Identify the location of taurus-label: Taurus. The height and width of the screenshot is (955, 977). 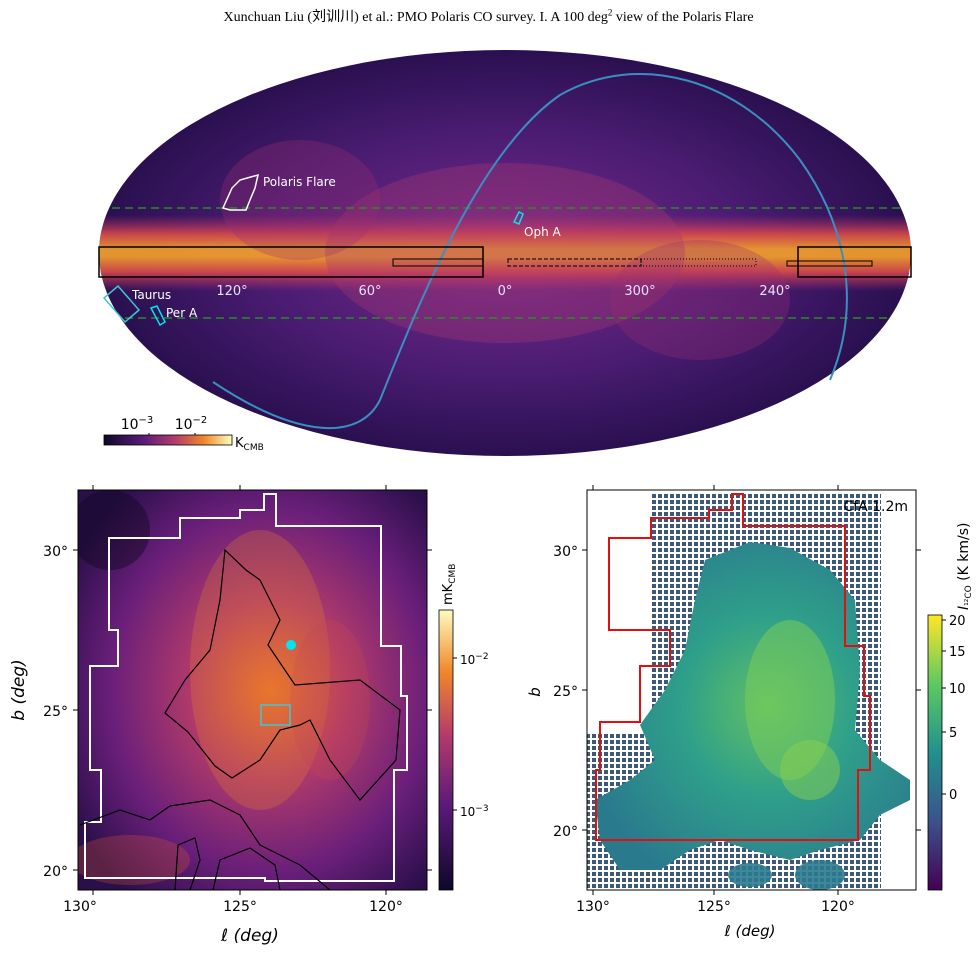
(151, 295).